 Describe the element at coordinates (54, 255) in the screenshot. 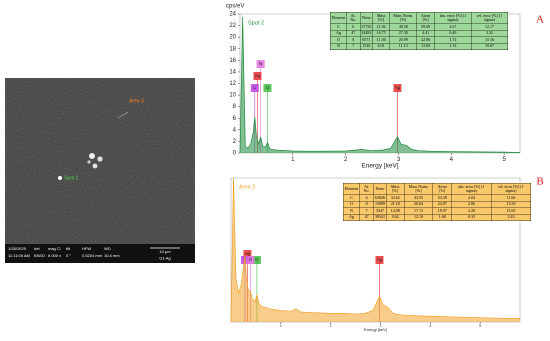

I see `info-text: 8 000 x` at that location.